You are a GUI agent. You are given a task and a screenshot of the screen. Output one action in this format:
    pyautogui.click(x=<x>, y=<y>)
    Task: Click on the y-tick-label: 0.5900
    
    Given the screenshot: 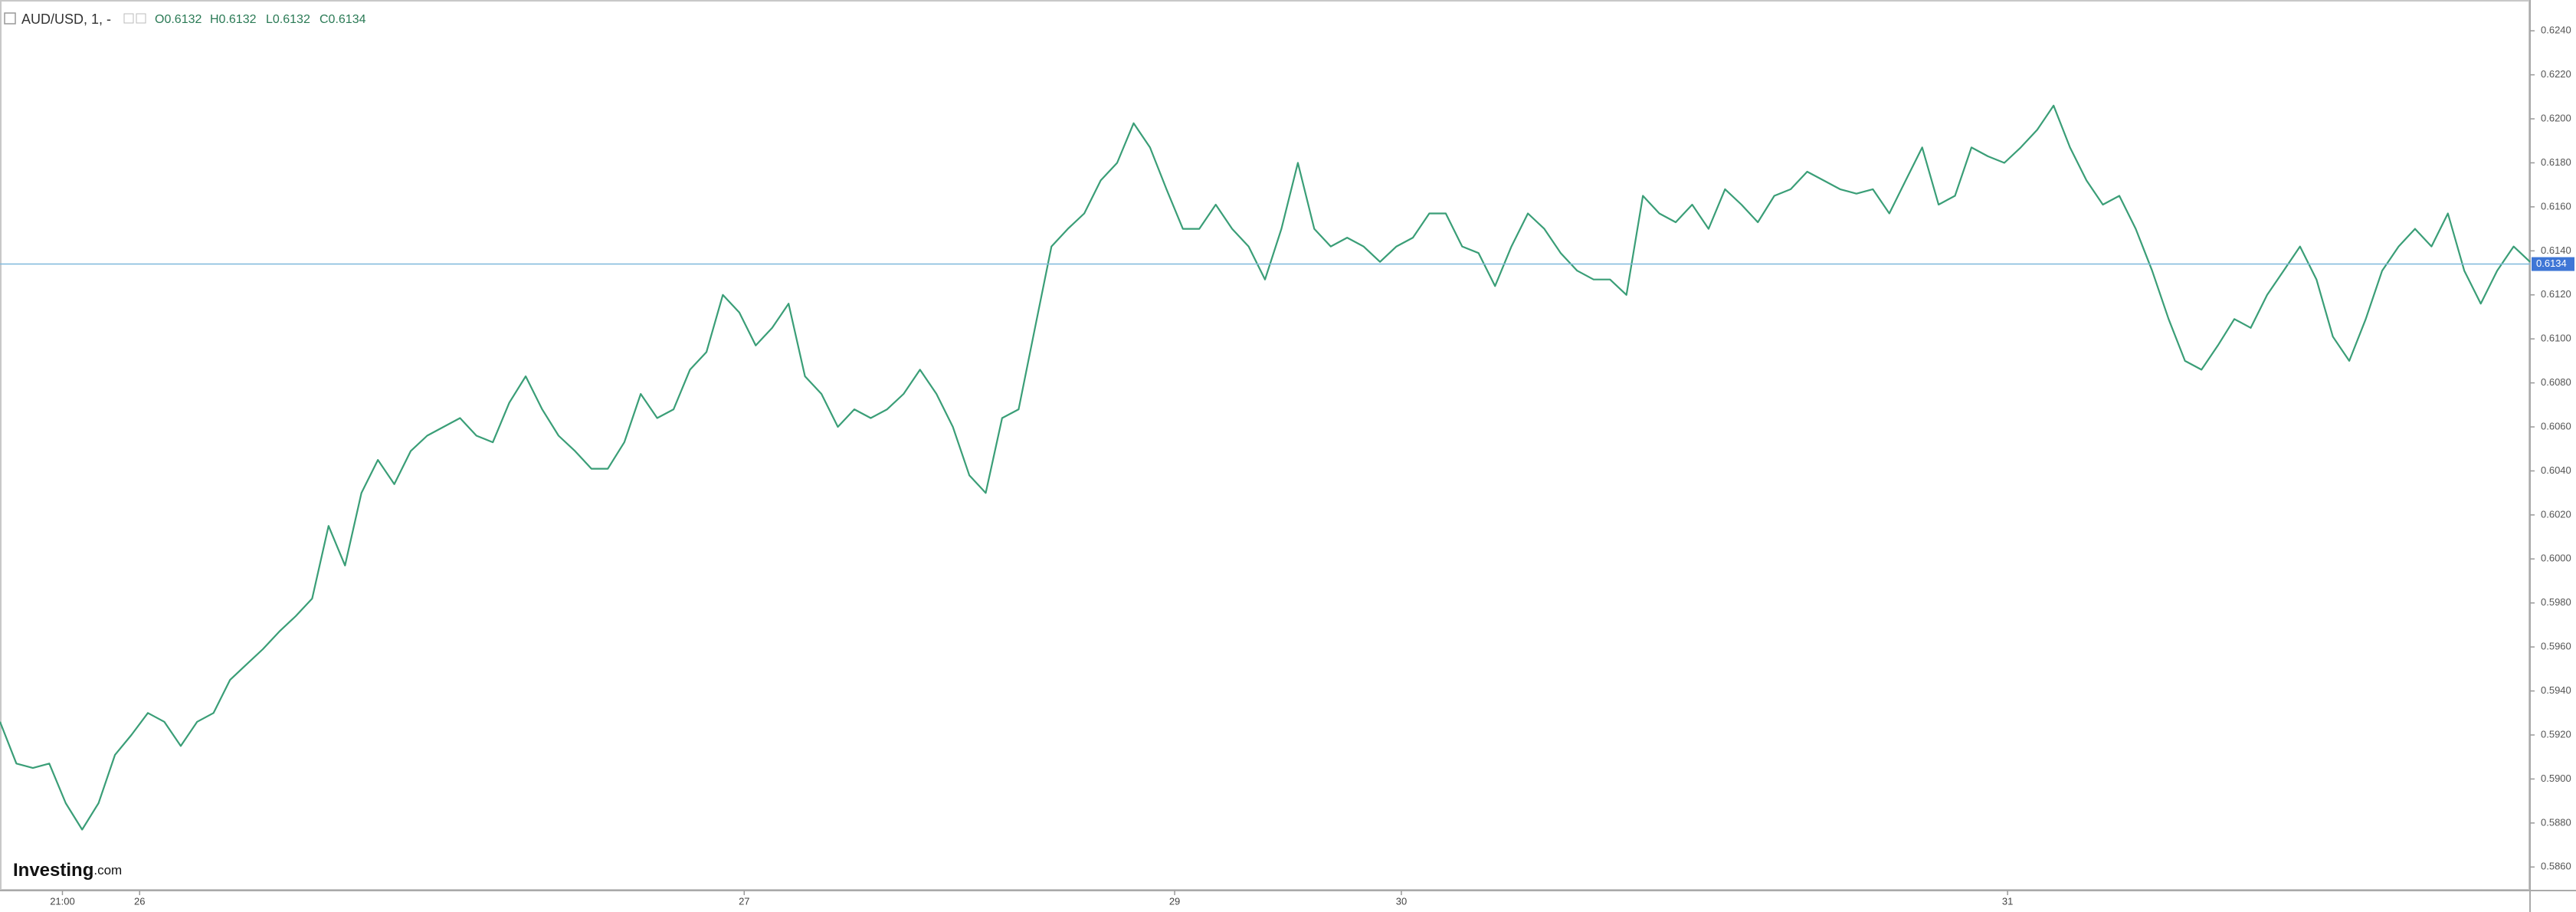 What is the action you would take?
    pyautogui.click(x=2556, y=778)
    